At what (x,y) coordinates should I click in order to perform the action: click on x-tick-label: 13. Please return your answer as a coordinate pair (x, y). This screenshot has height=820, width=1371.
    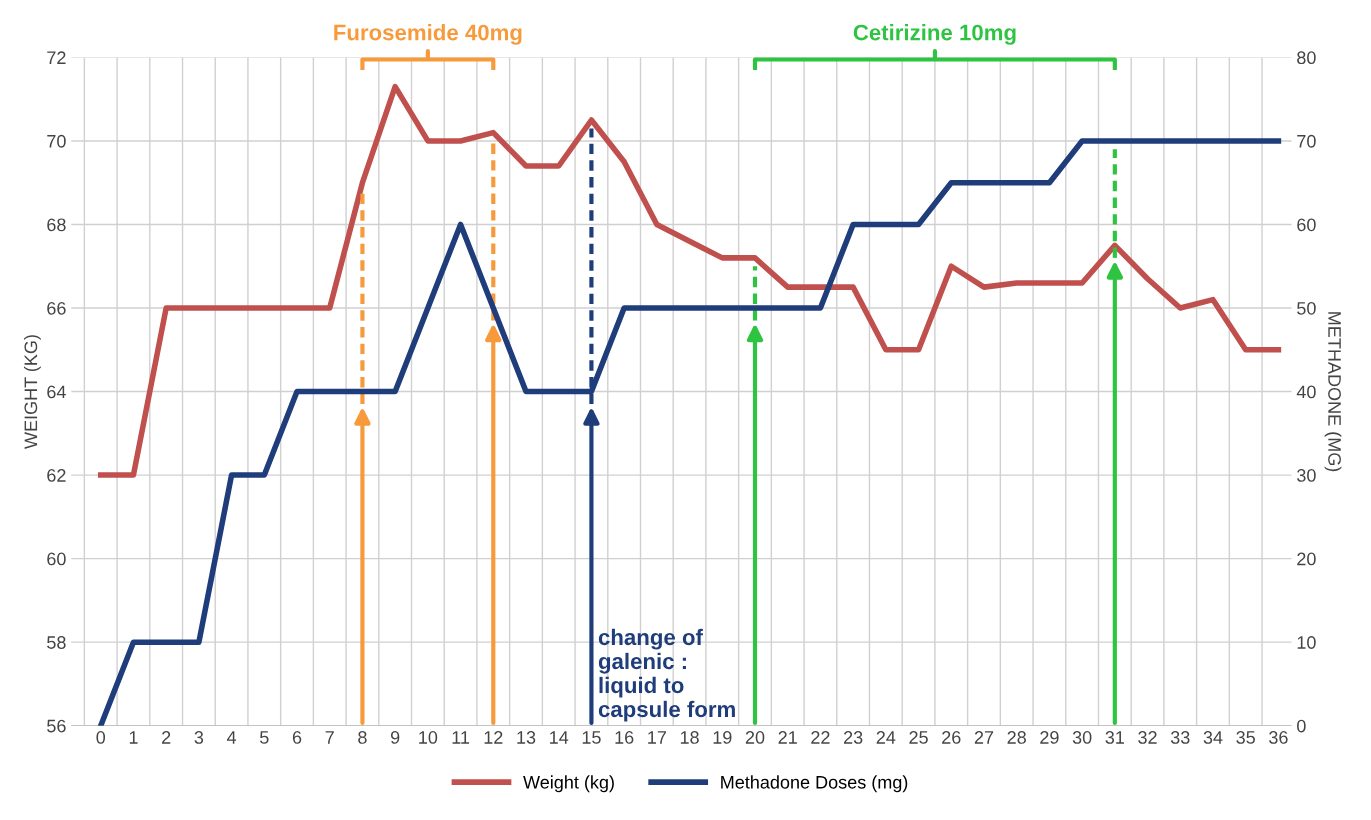
    Looking at the image, I should click on (526, 737).